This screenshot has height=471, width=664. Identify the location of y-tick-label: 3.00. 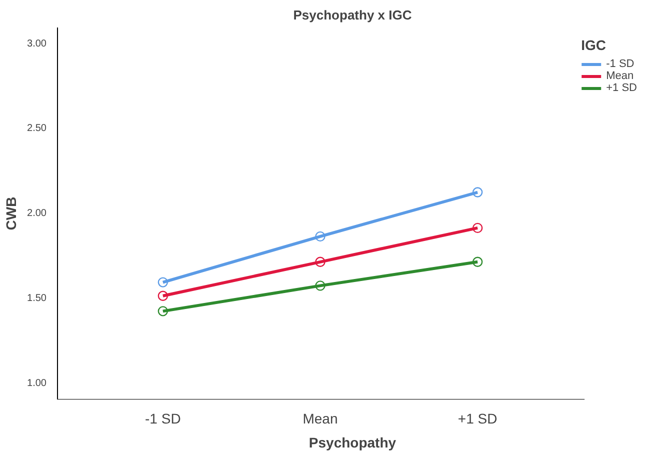
(37, 44).